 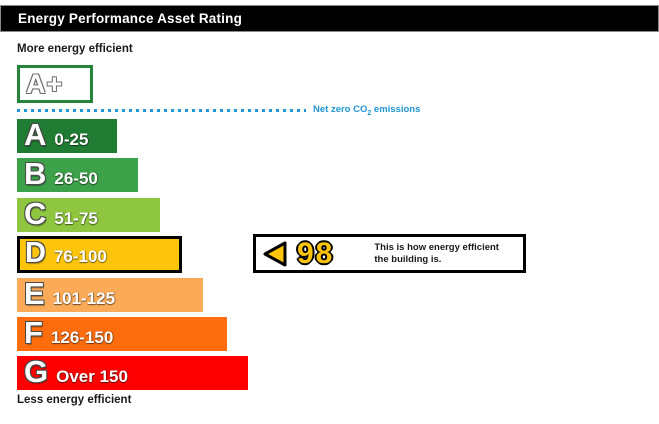 What do you see at coordinates (76, 178) in the screenshot?
I see `band-b-range: 26-50` at bounding box center [76, 178].